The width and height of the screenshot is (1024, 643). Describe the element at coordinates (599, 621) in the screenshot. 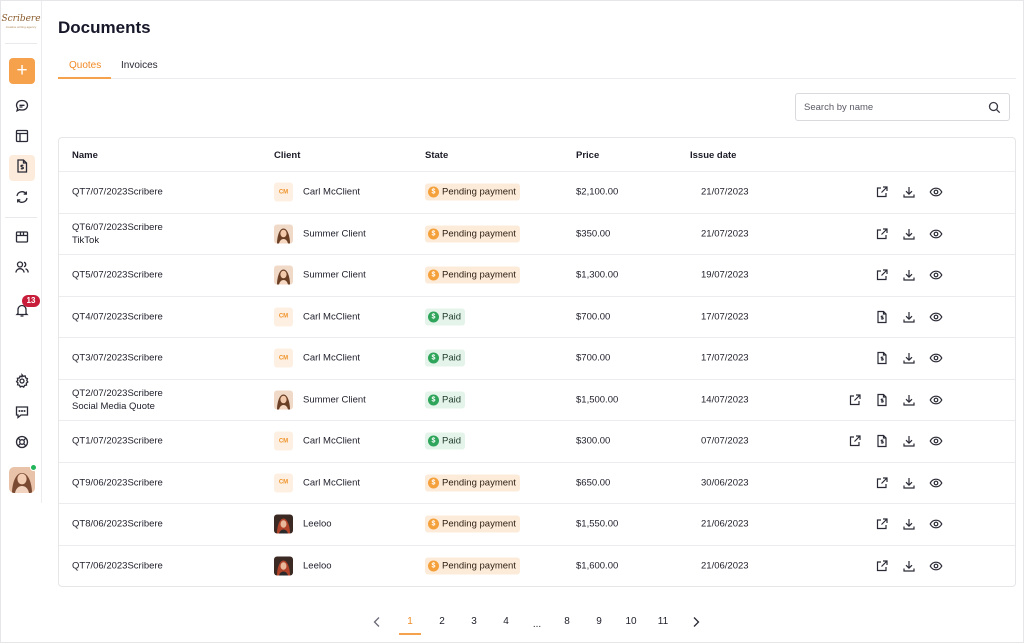

I see `page-number-button: 9` at that location.